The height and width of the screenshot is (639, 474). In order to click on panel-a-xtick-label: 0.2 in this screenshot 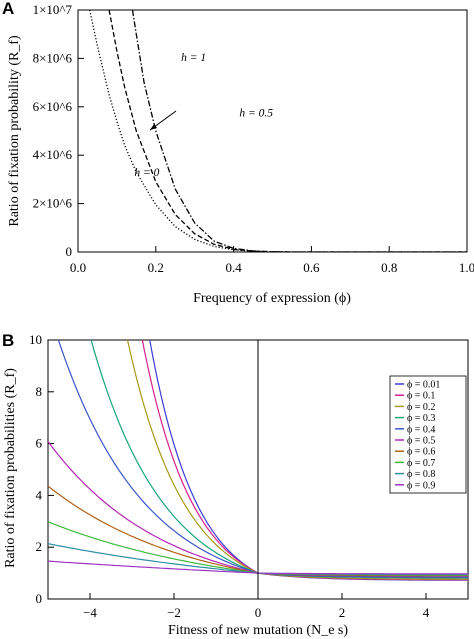, I will do `click(156, 267)`.